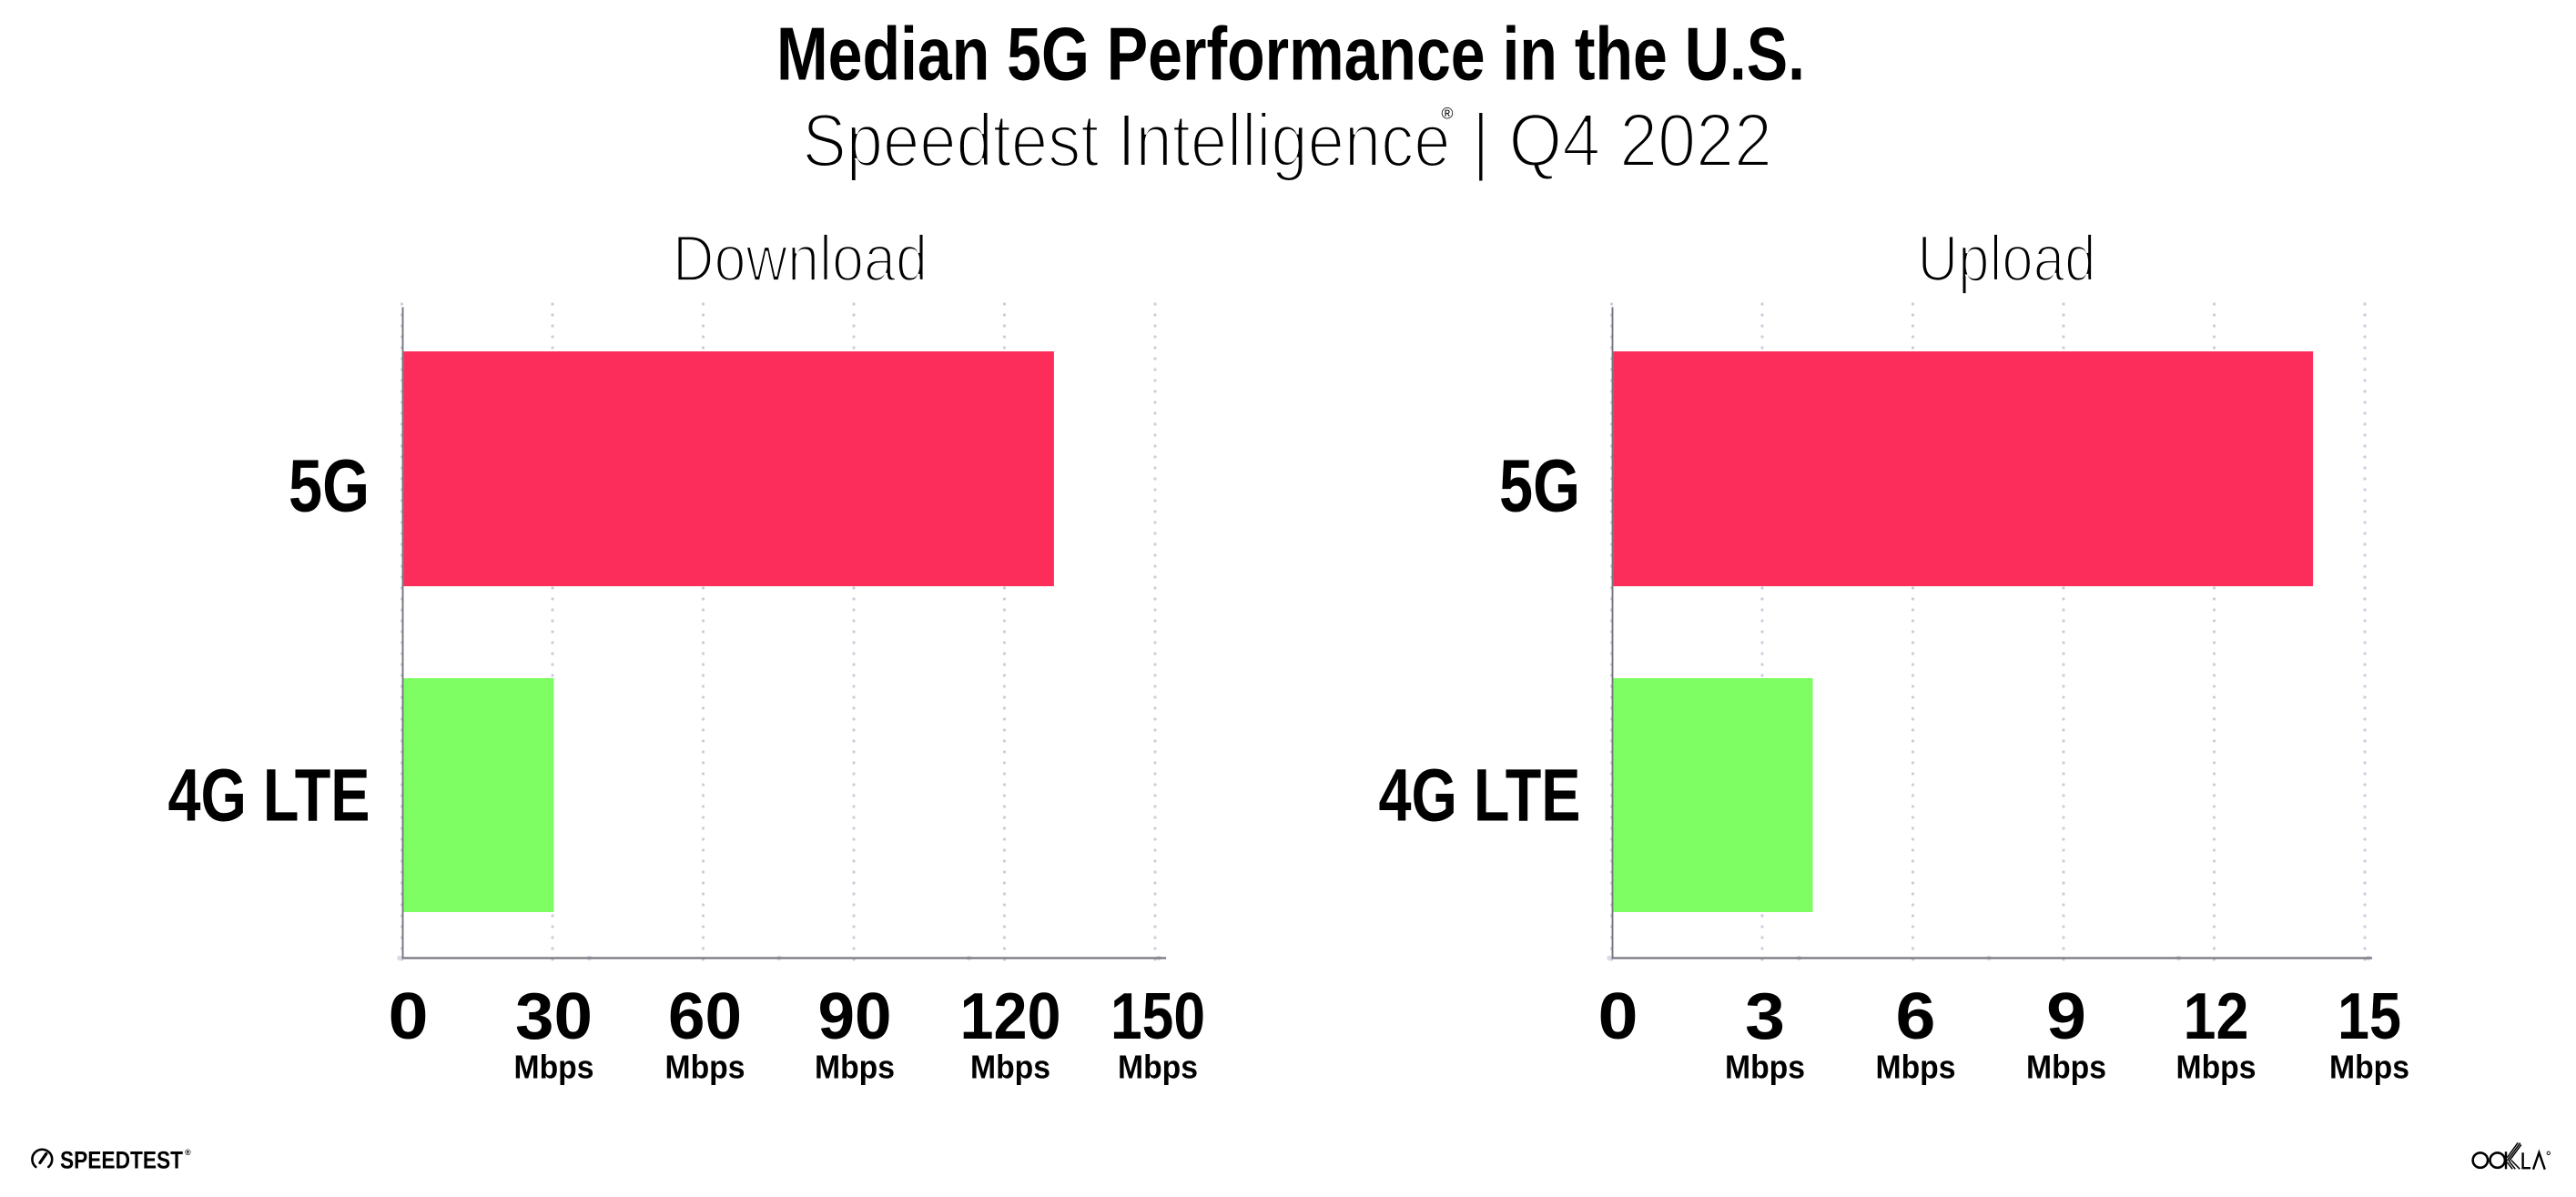 This screenshot has width=2576, height=1197. What do you see at coordinates (1290, 54) in the screenshot?
I see `svg-text:Median 5G Performance in the U: Median 5G Performance in the U.S.` at bounding box center [1290, 54].